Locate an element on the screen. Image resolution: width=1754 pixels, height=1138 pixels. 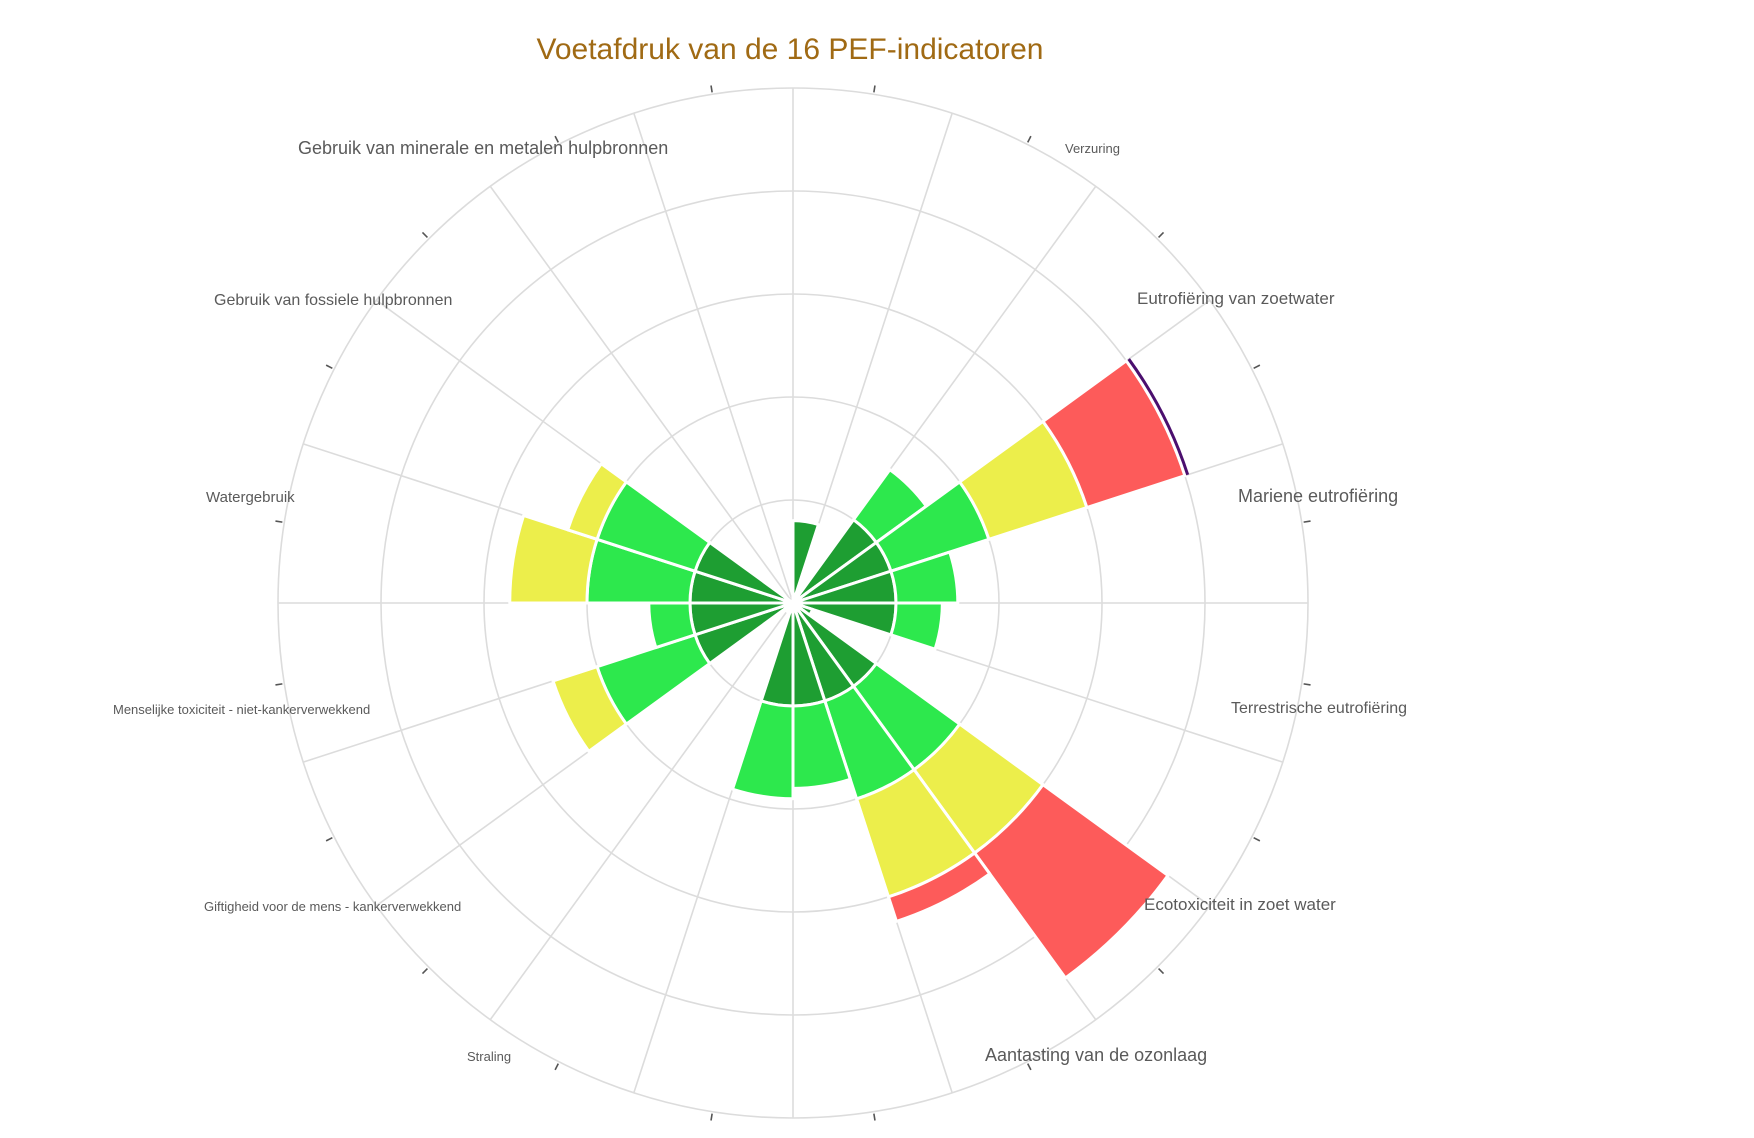
category-label: Terrestrische eutrofiëring is located at coordinates (1319, 708).